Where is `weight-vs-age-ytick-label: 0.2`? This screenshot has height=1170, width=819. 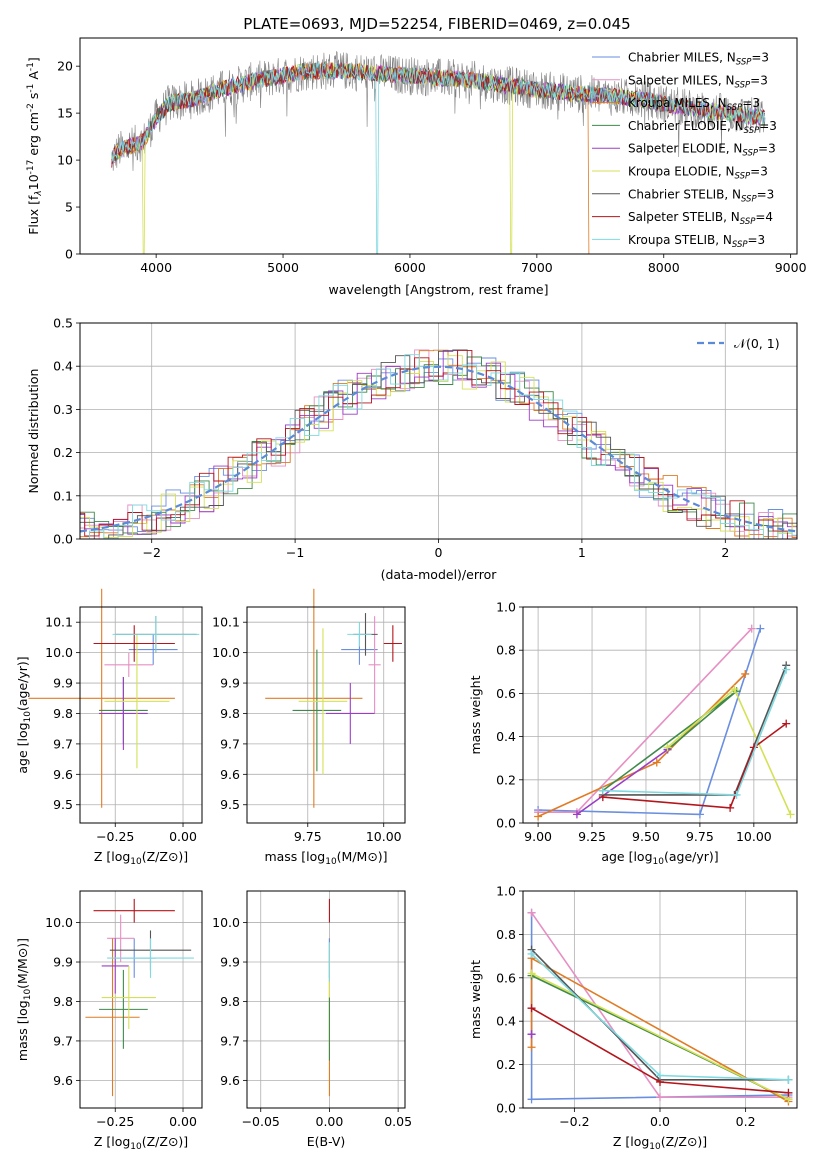 weight-vs-age-ytick-label: 0.2 is located at coordinates (506, 779).